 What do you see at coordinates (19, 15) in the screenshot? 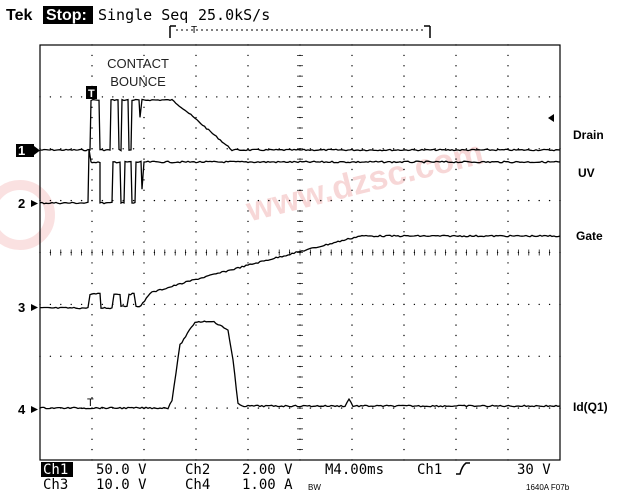
I see `brand-label: Tek` at bounding box center [19, 15].